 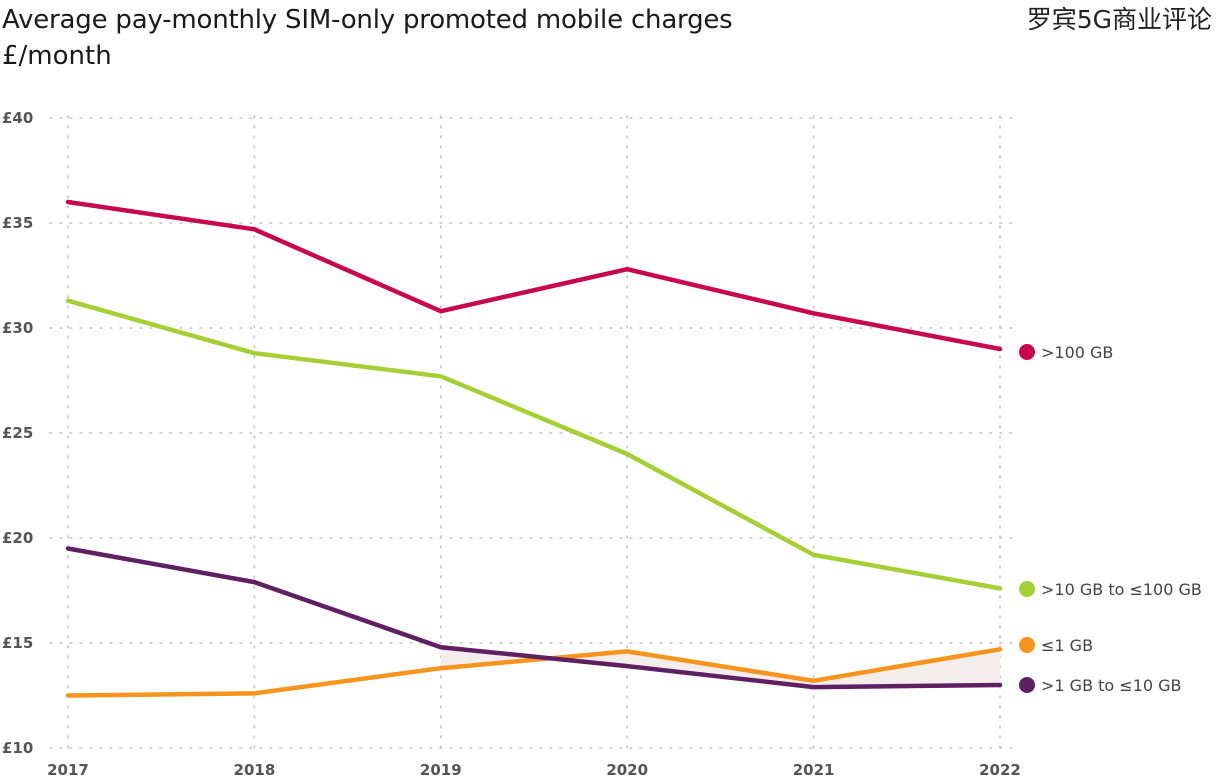 What do you see at coordinates (1121, 589) in the screenshot?
I see `legend-label: >10 GB to ≤100 GB` at bounding box center [1121, 589].